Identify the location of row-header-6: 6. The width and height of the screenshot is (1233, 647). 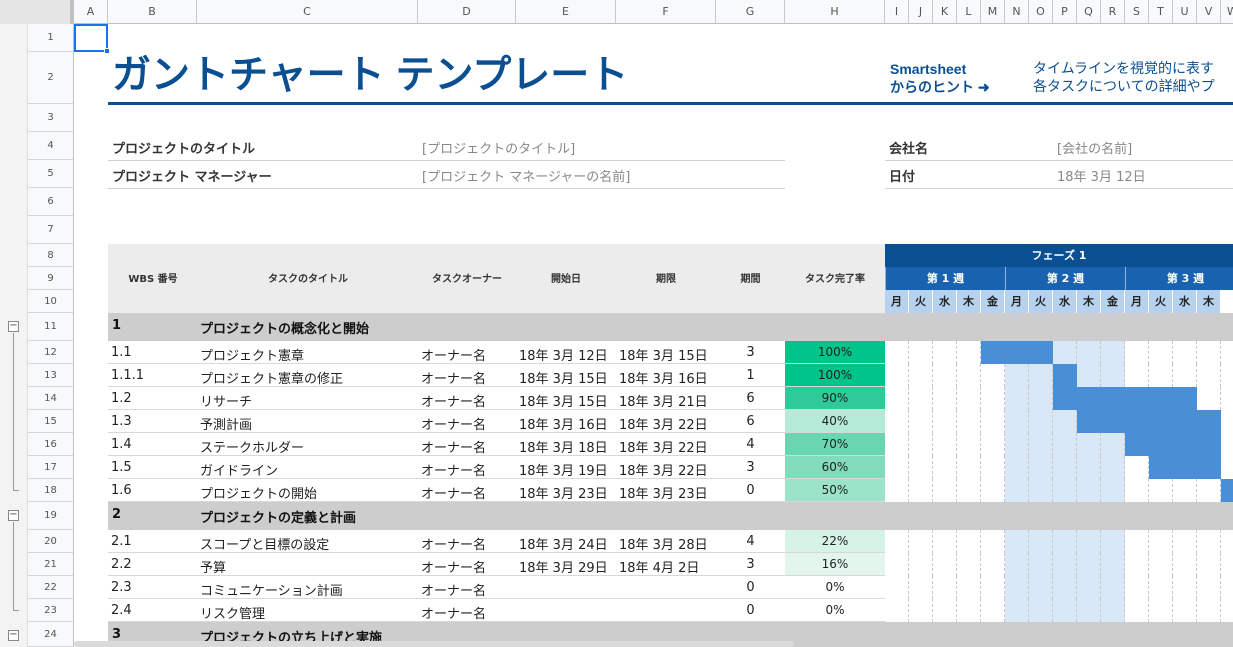
(51, 202).